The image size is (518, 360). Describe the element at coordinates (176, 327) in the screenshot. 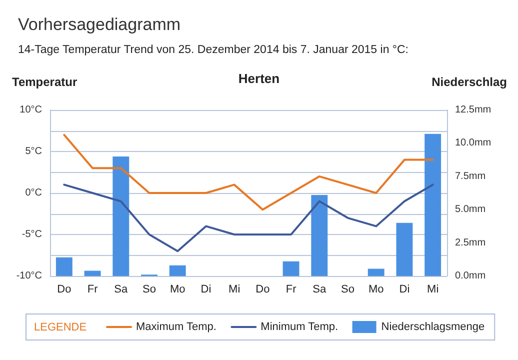

I see `legend-label: Maximum Temp.` at that location.